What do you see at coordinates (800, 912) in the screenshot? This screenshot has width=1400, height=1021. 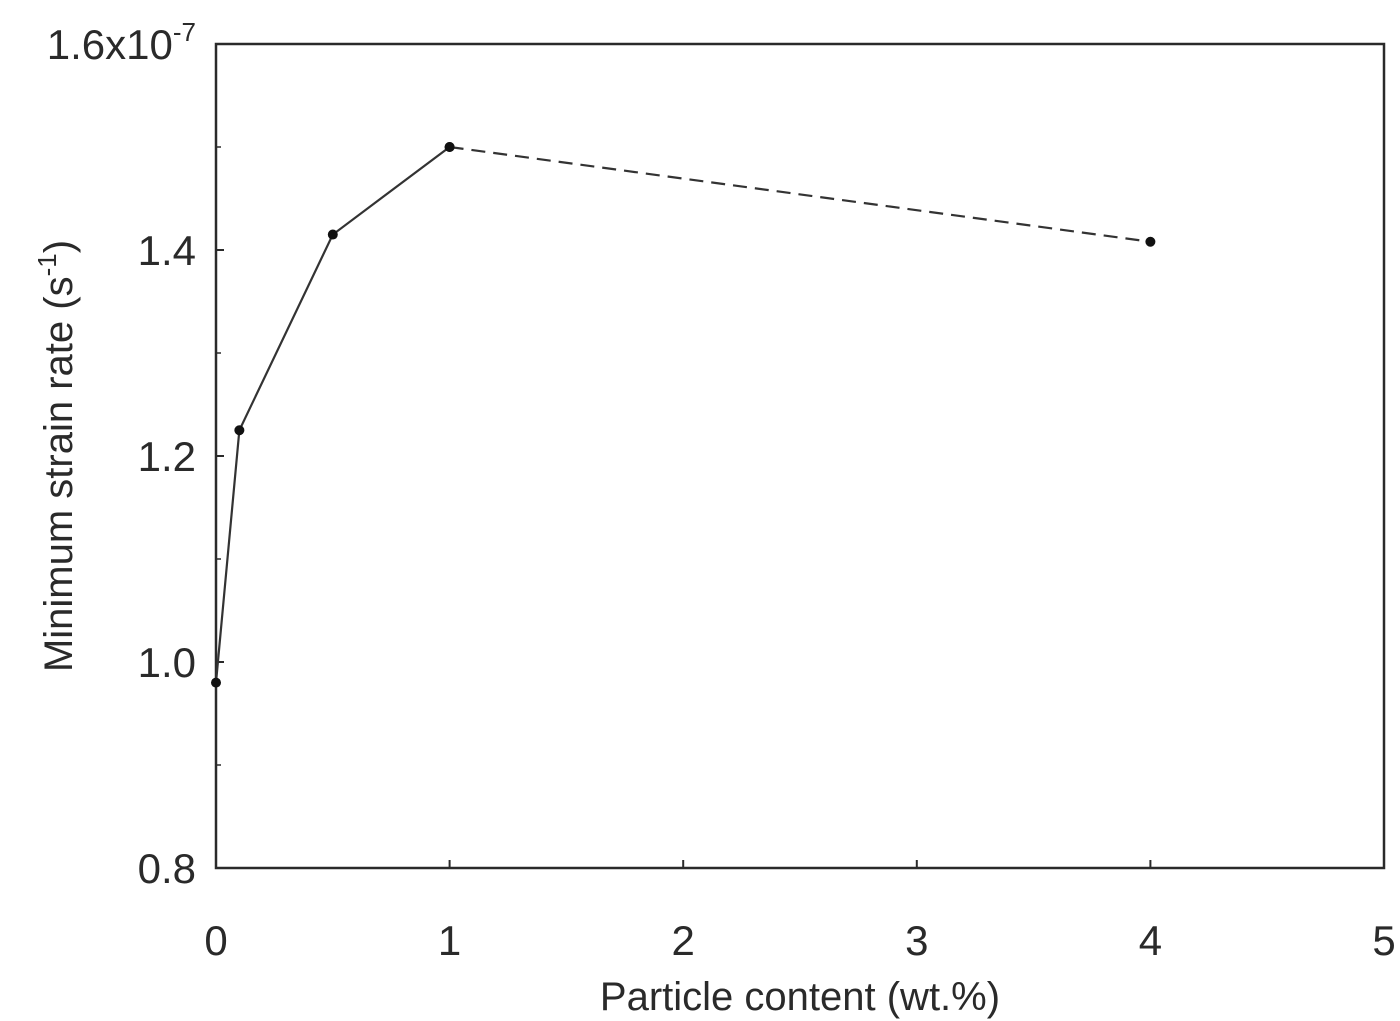 I see `x-axis-ticks: 0 1 2 3 4 5` at bounding box center [800, 912].